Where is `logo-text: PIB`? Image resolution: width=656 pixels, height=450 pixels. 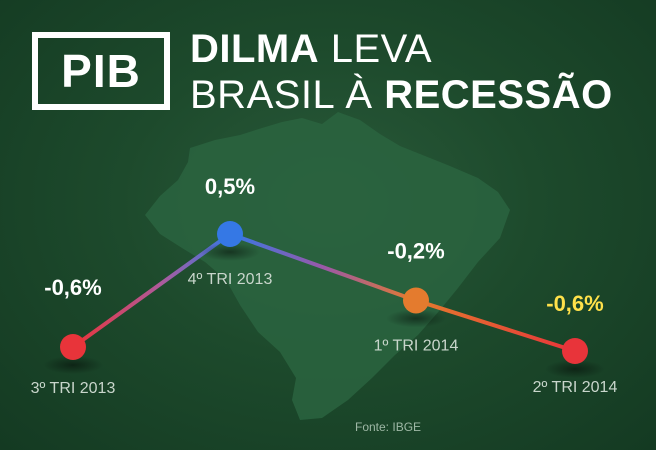
logo-text: PIB is located at coordinates (101, 71).